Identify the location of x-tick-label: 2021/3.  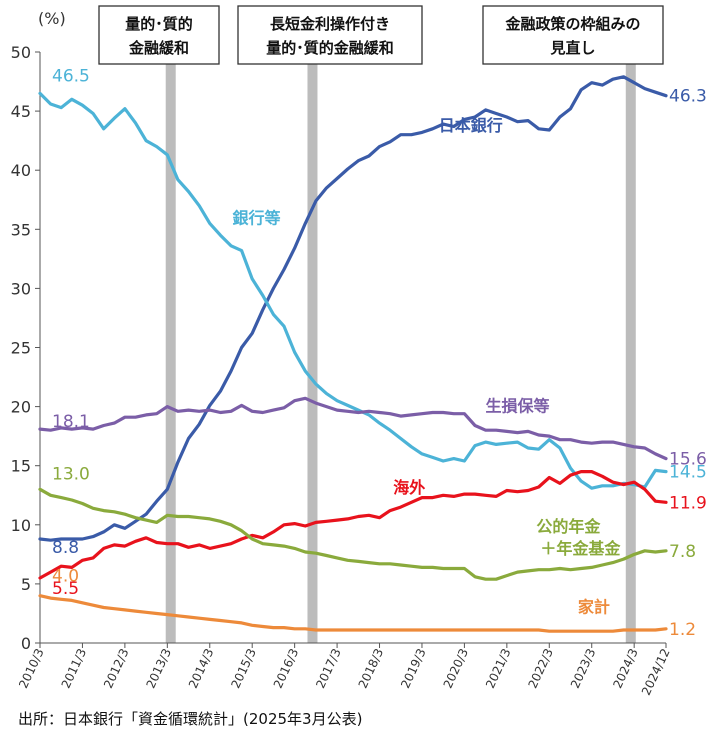
(498, 668).